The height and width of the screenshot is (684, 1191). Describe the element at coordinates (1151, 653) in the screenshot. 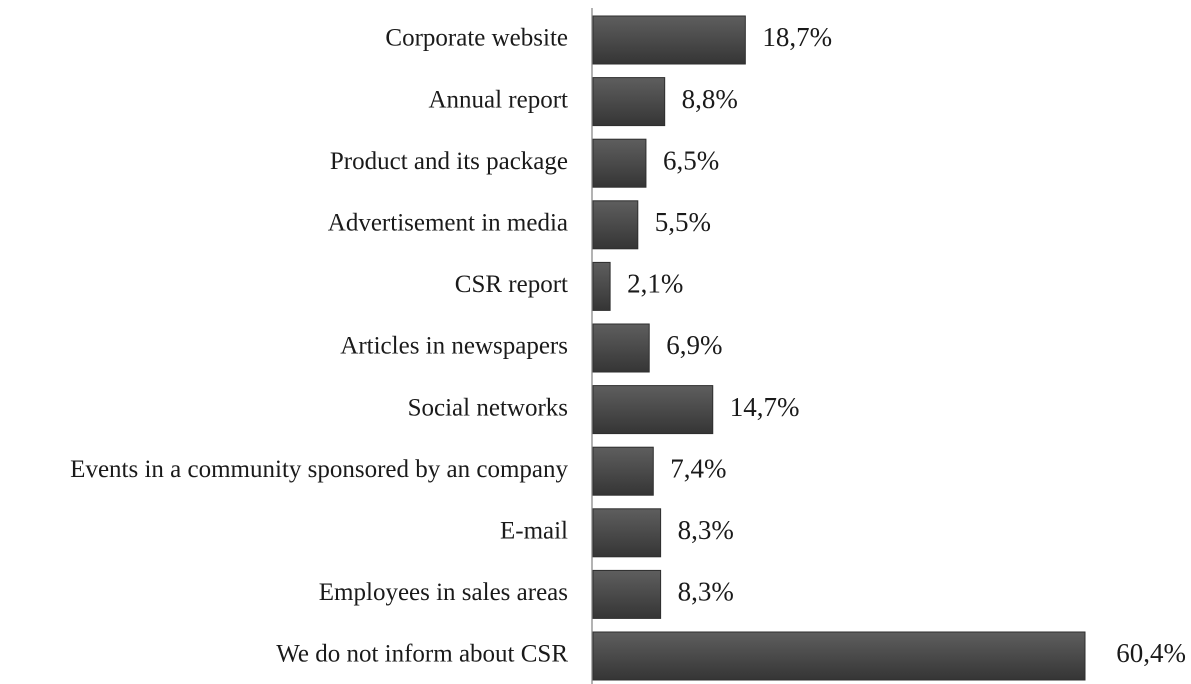

I see `value-label-10: 60,4%` at that location.